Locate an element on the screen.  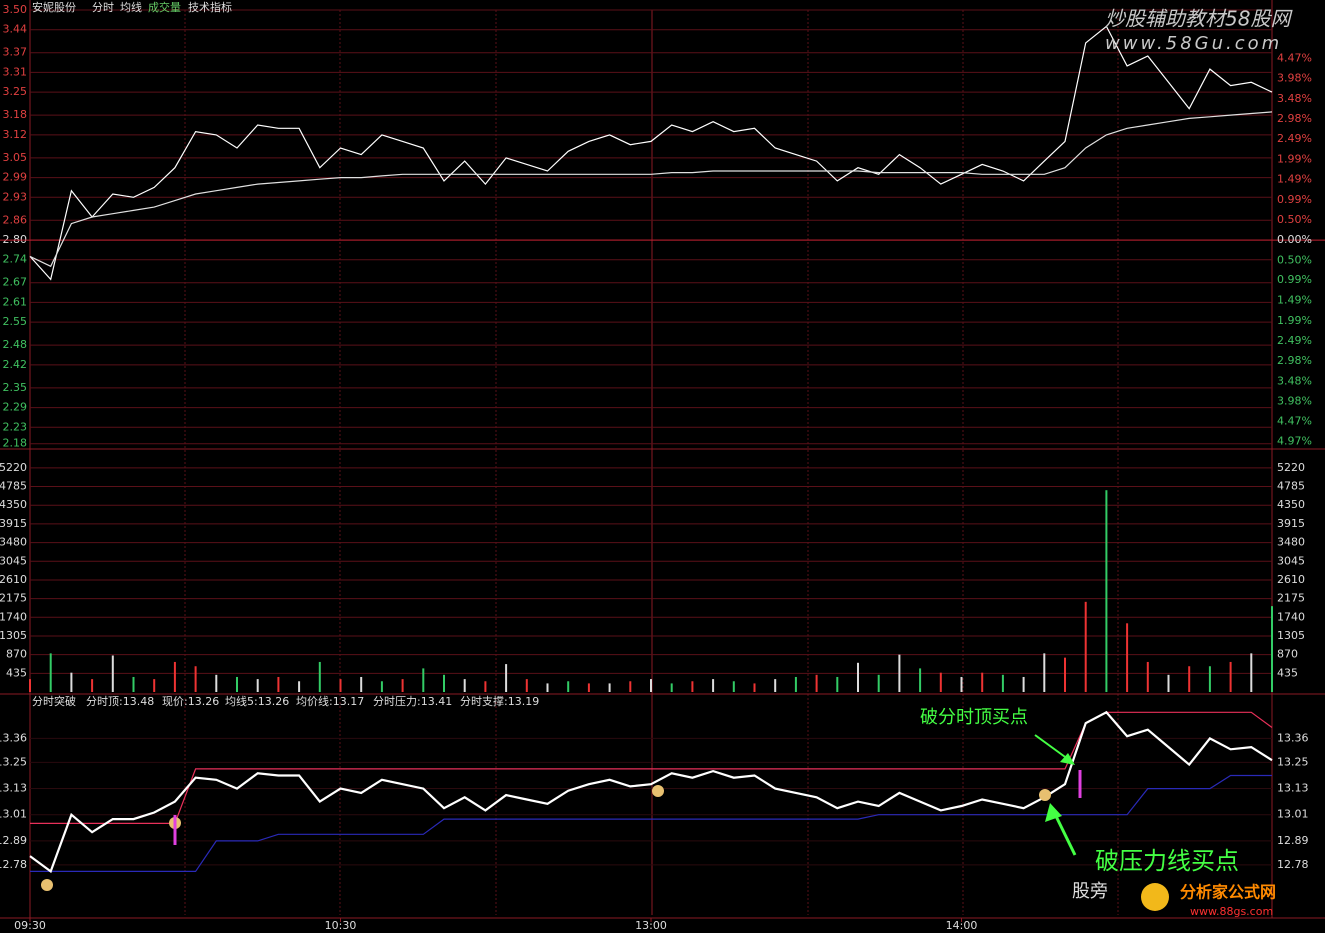
y-tick-label: 2.29 is located at coordinates (15, 407).